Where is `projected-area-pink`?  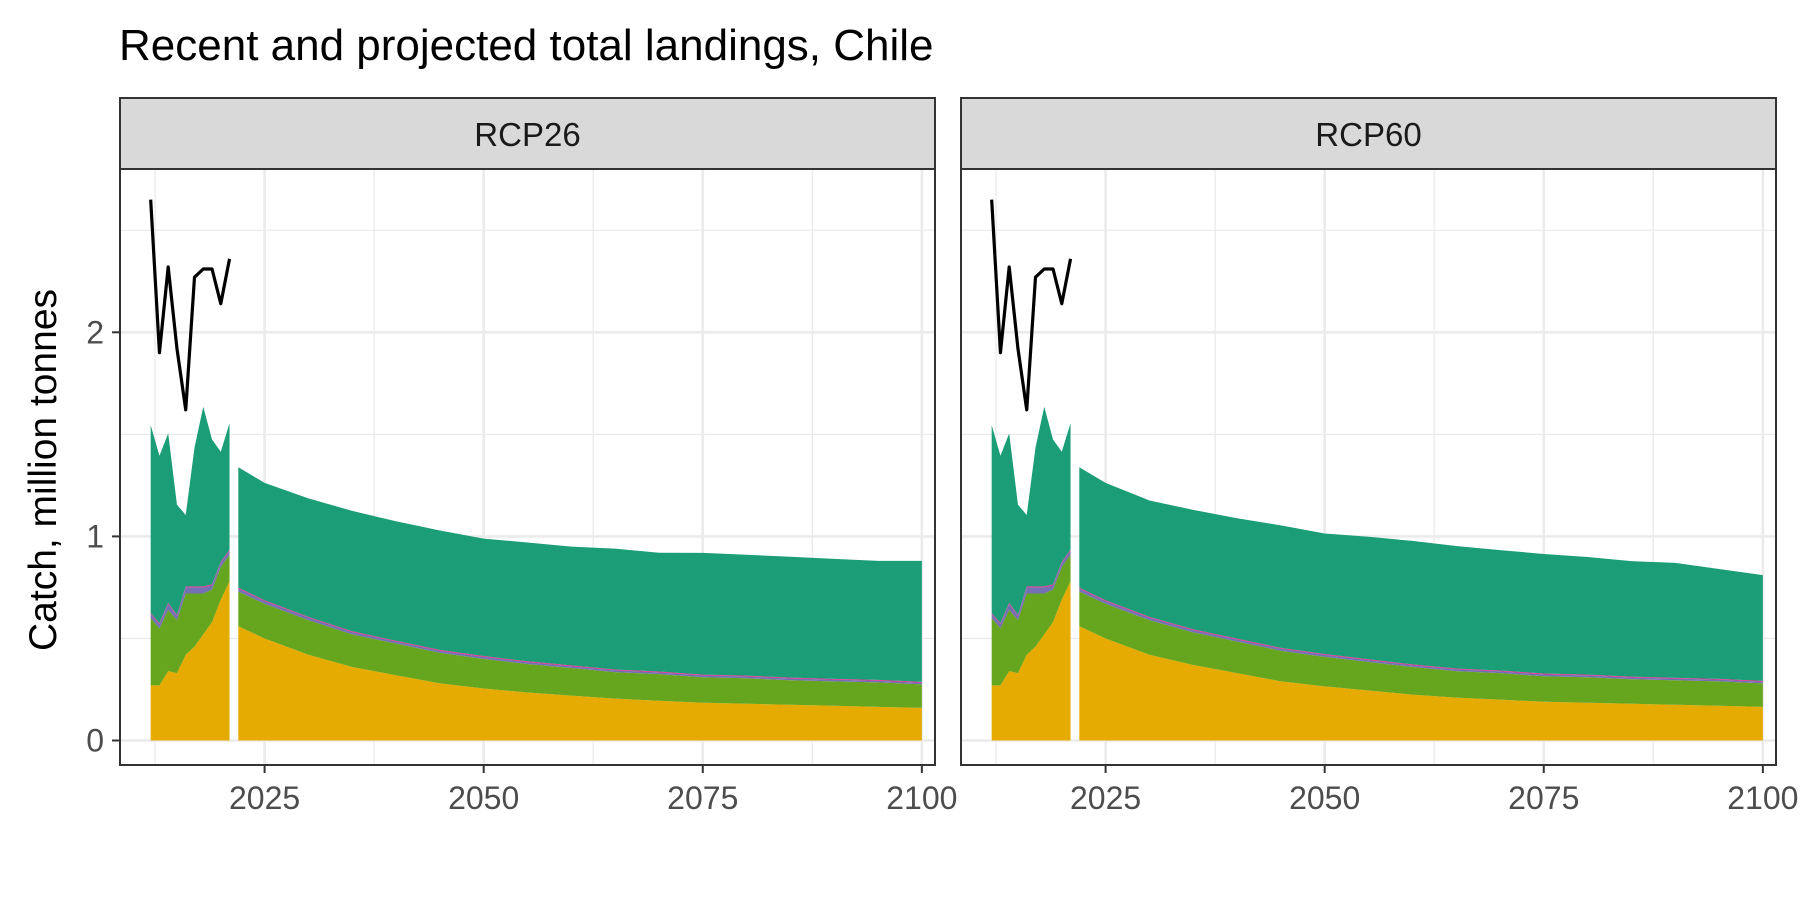
projected-area-pink is located at coordinates (1421, 634).